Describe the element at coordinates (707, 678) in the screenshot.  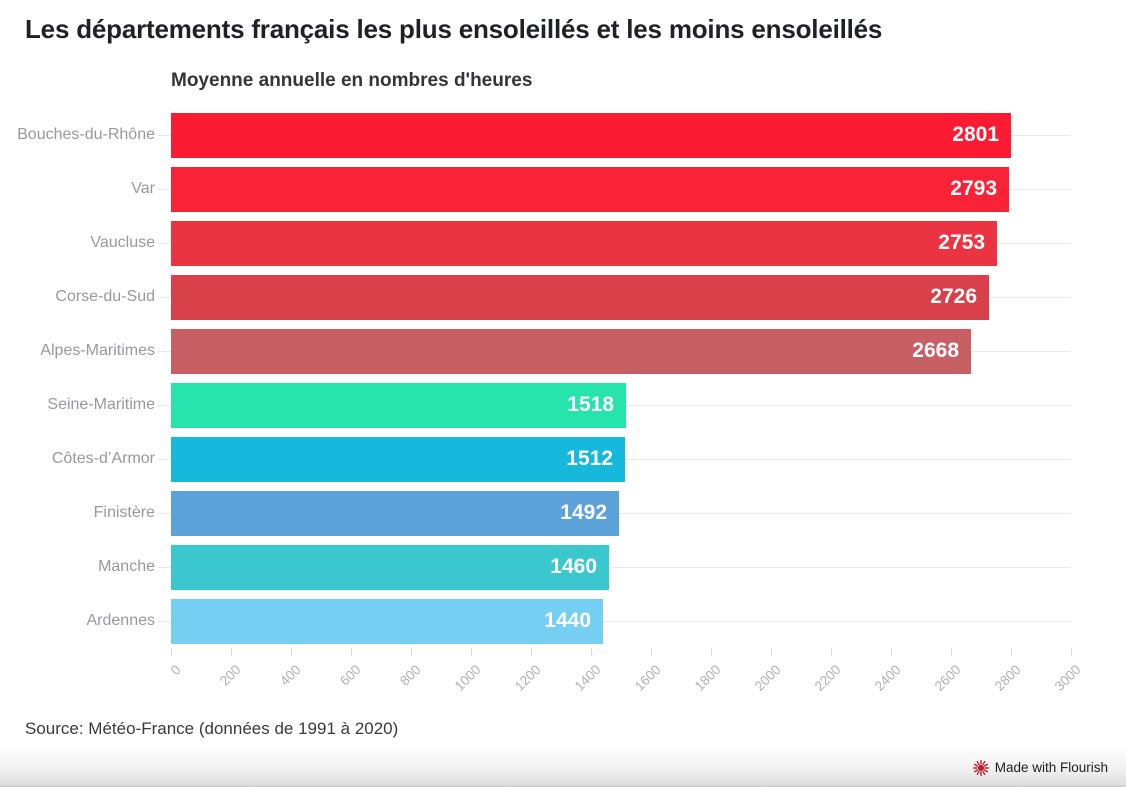
I see `axis-tick-label: 1800` at that location.